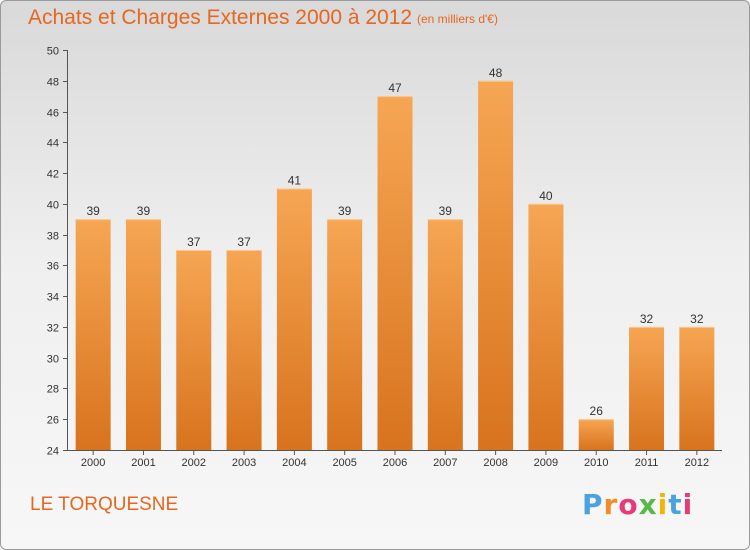 Image resolution: width=750 pixels, height=550 pixels. Describe the element at coordinates (457, 19) in the screenshot. I see `chart-subtitle: (en milliers d'€)` at that location.